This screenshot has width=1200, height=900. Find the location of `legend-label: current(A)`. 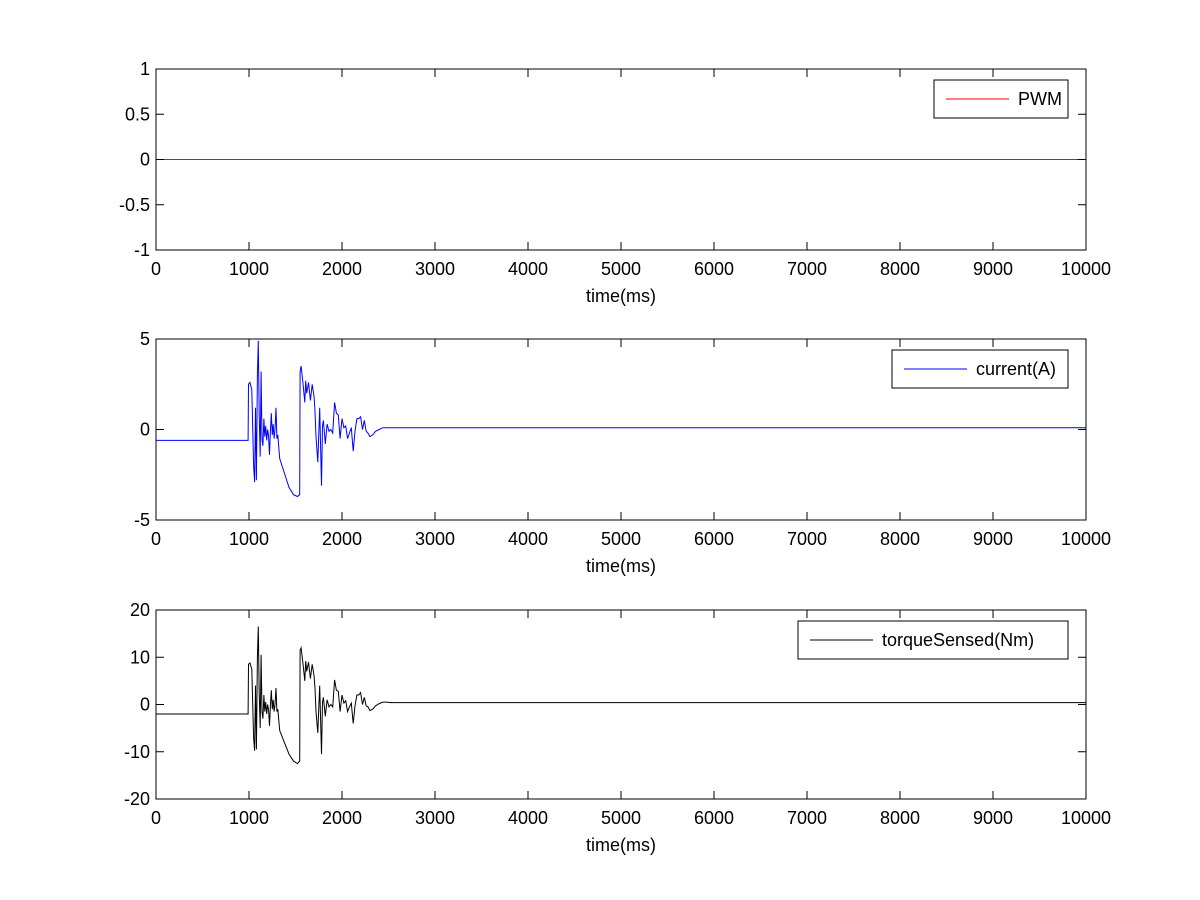

legend-label: current(A) is located at coordinates (1016, 369).